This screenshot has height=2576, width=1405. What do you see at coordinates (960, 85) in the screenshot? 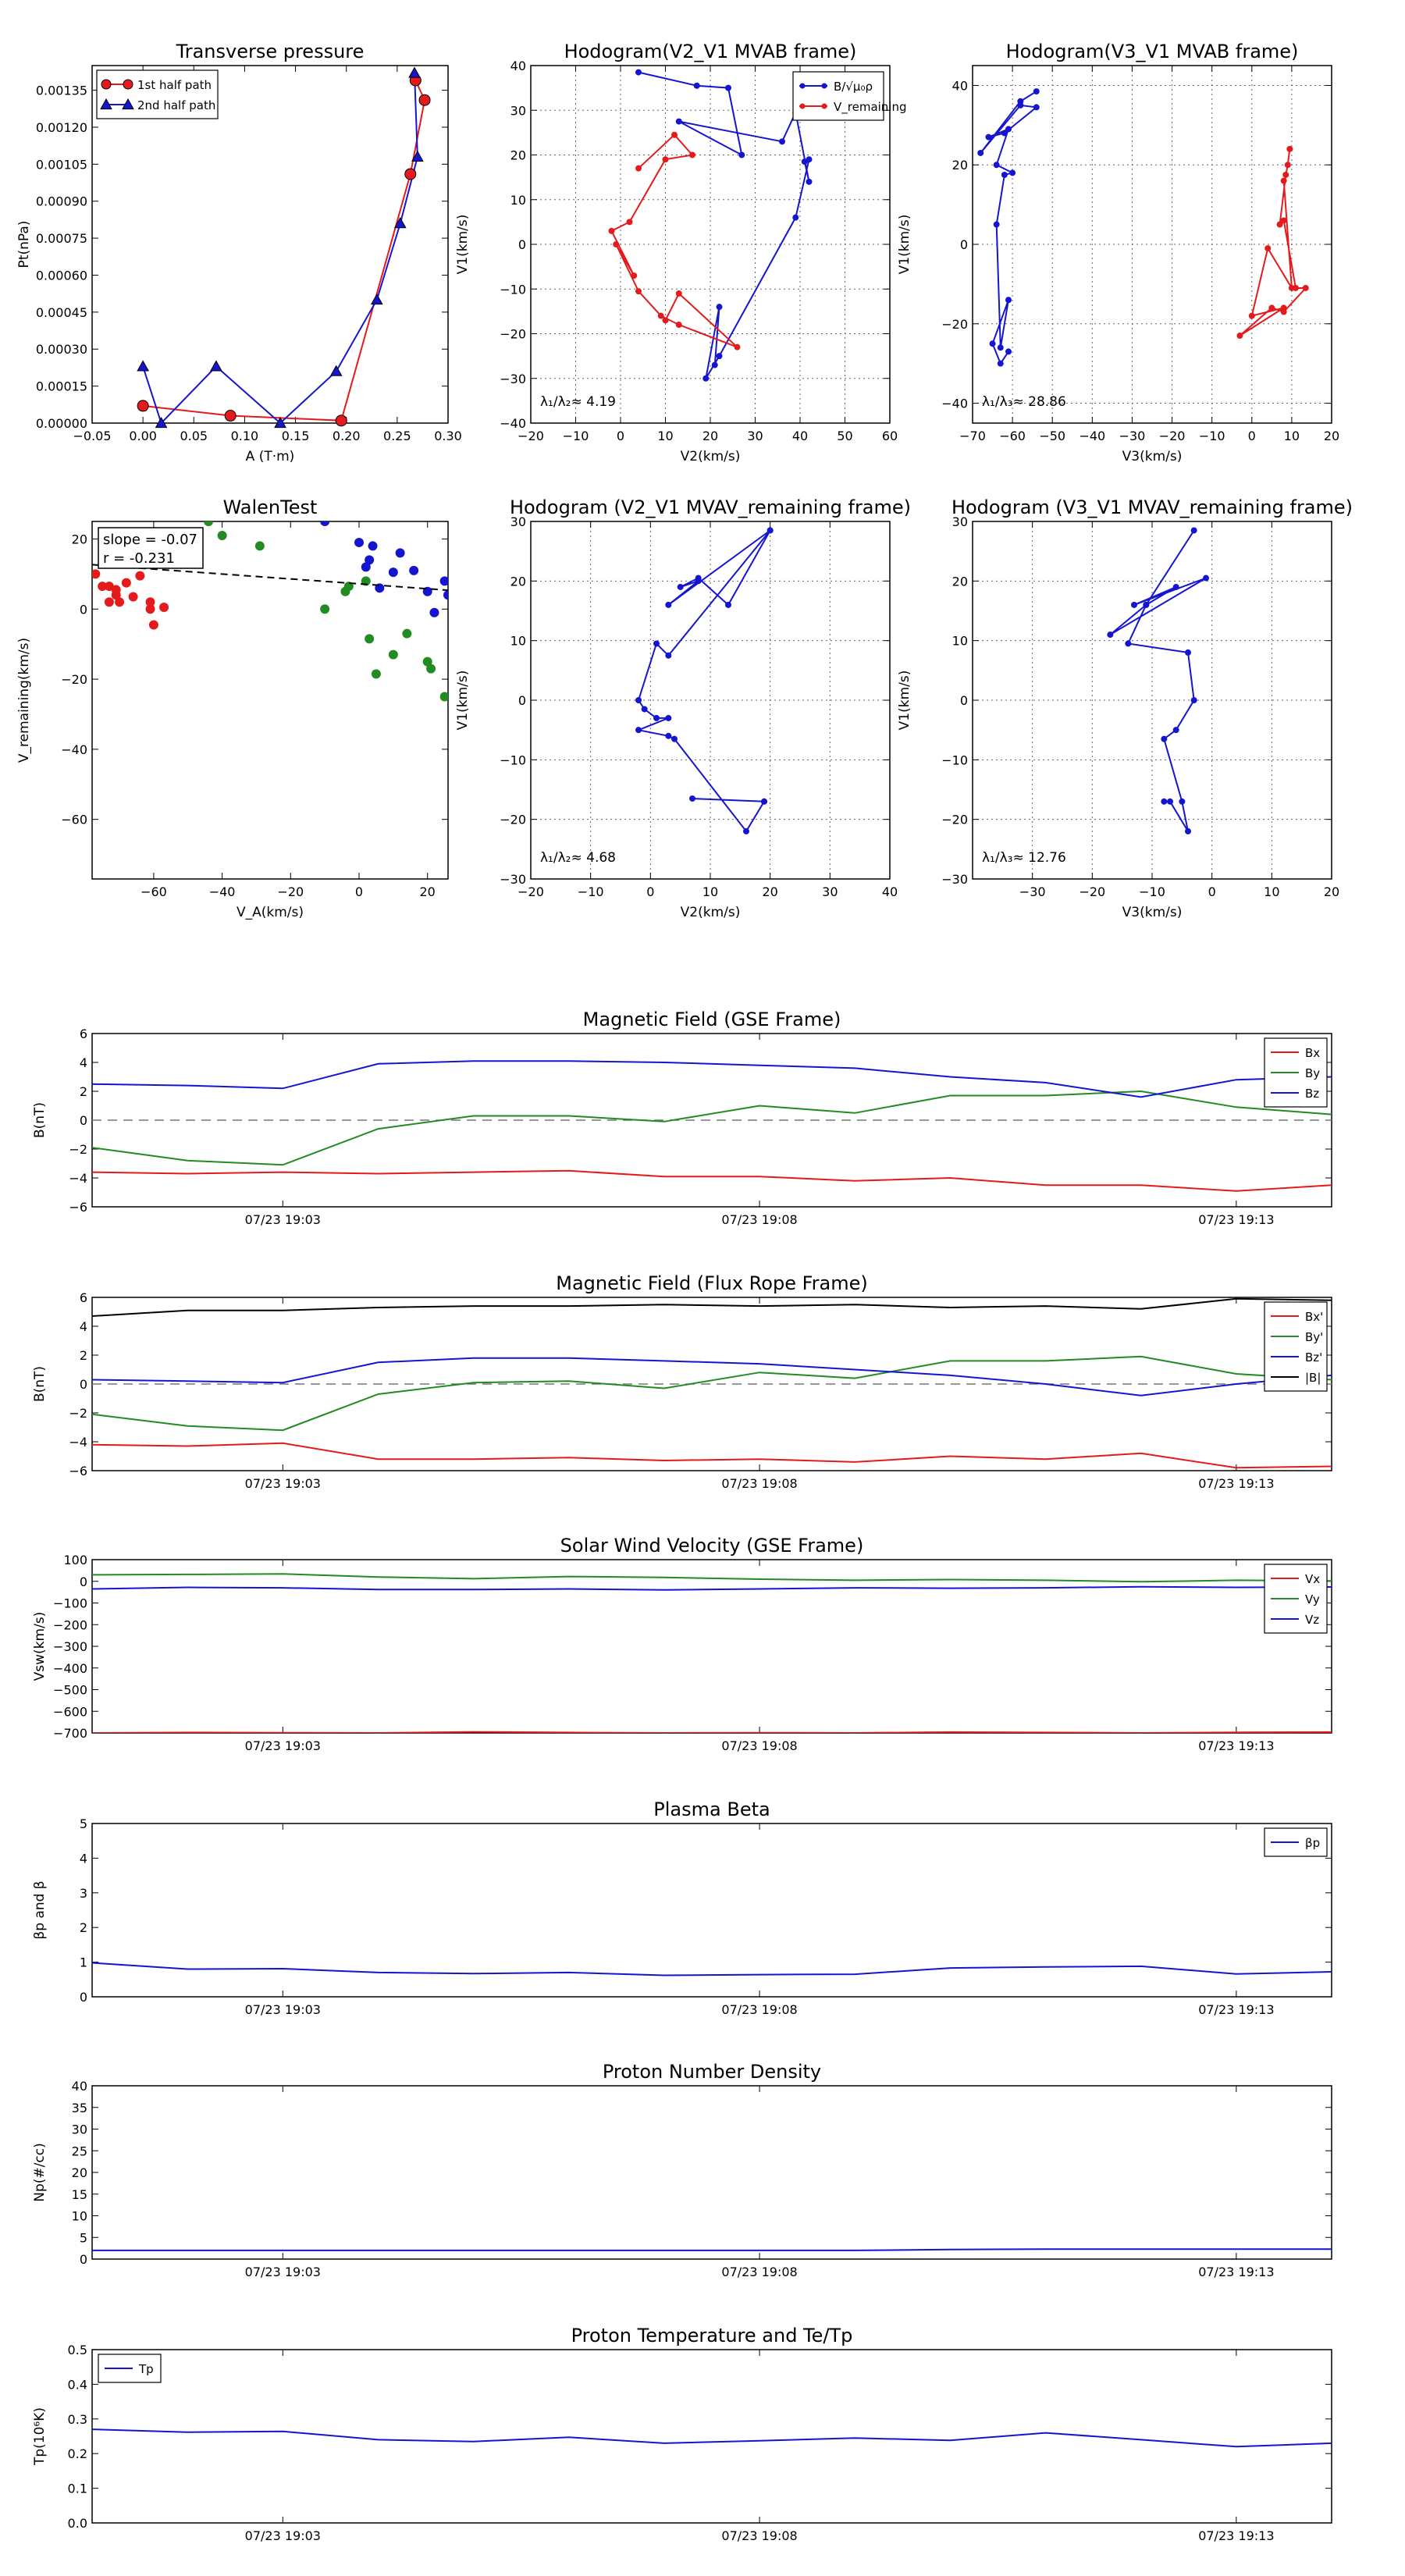
I see `y-tick-label: 40` at bounding box center [960, 85].